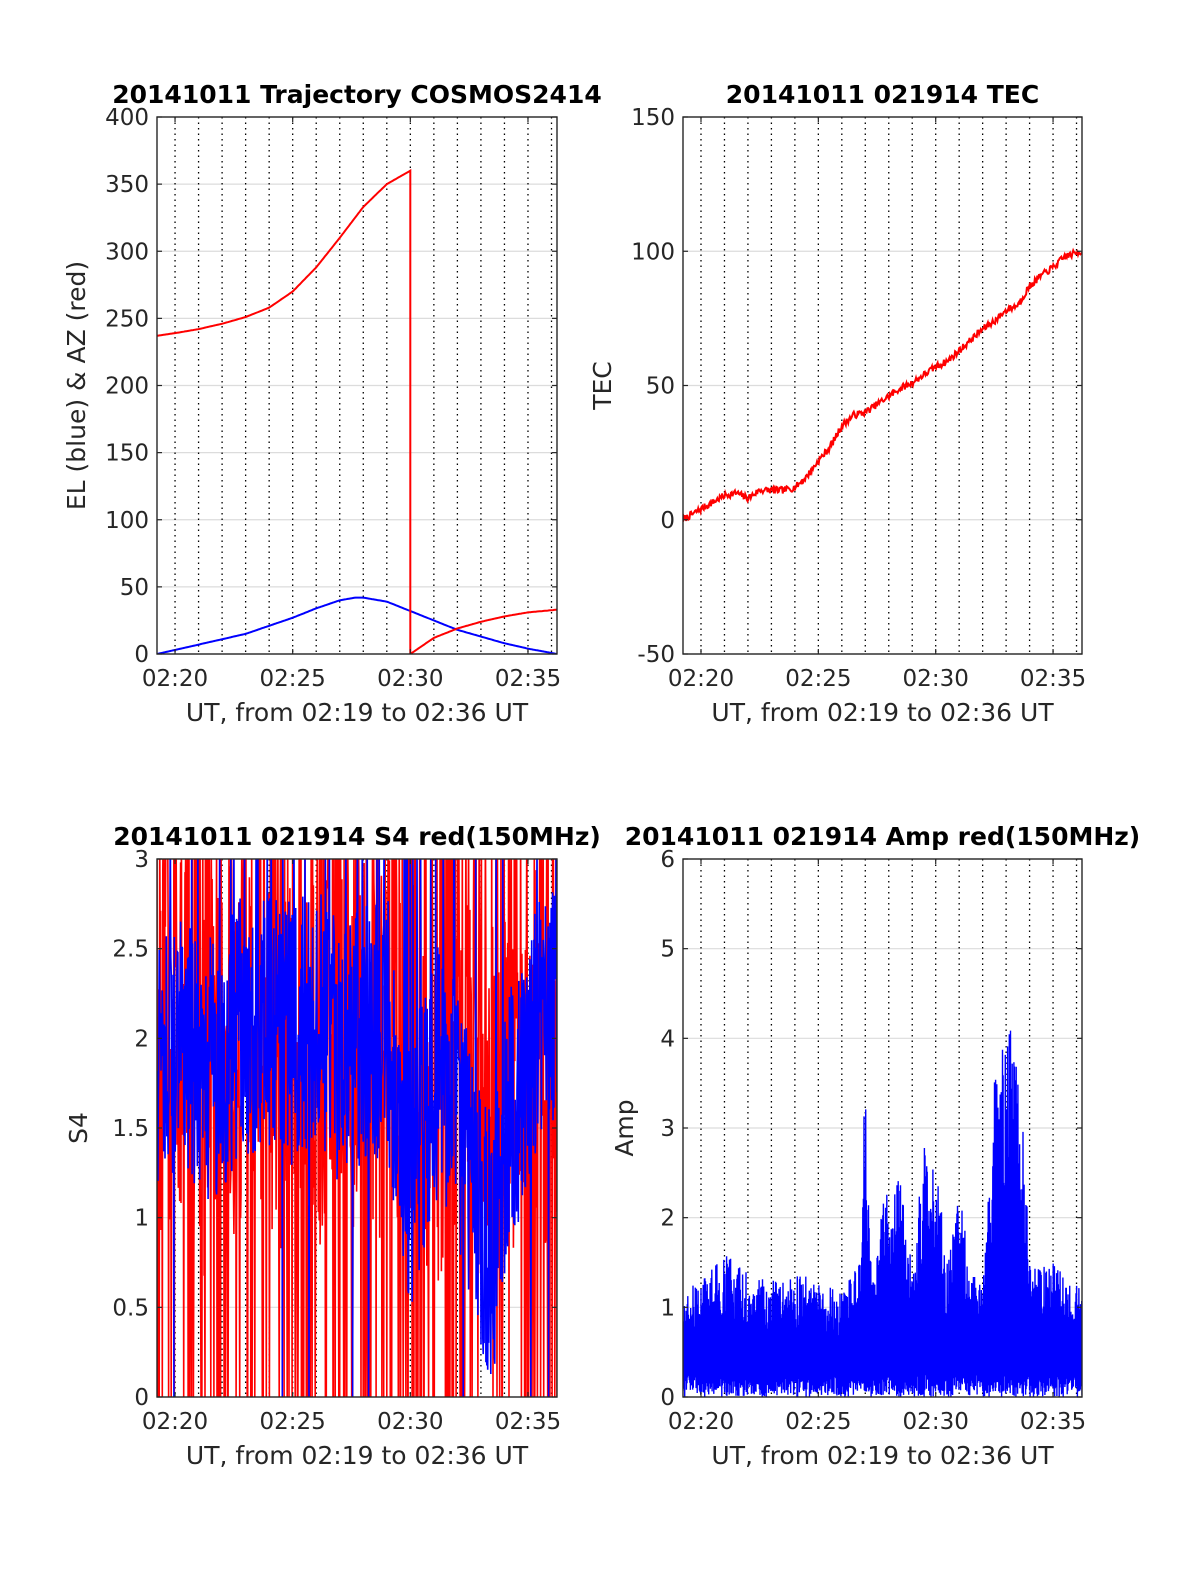 The height and width of the screenshot is (1575, 1200). Describe the element at coordinates (602, 386) in the screenshot. I see `y-axis-label: TEC` at that location.